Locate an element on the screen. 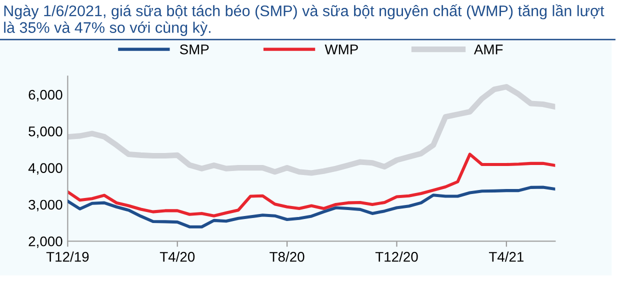  x-tick-label: T12/19 is located at coordinates (67, 257).